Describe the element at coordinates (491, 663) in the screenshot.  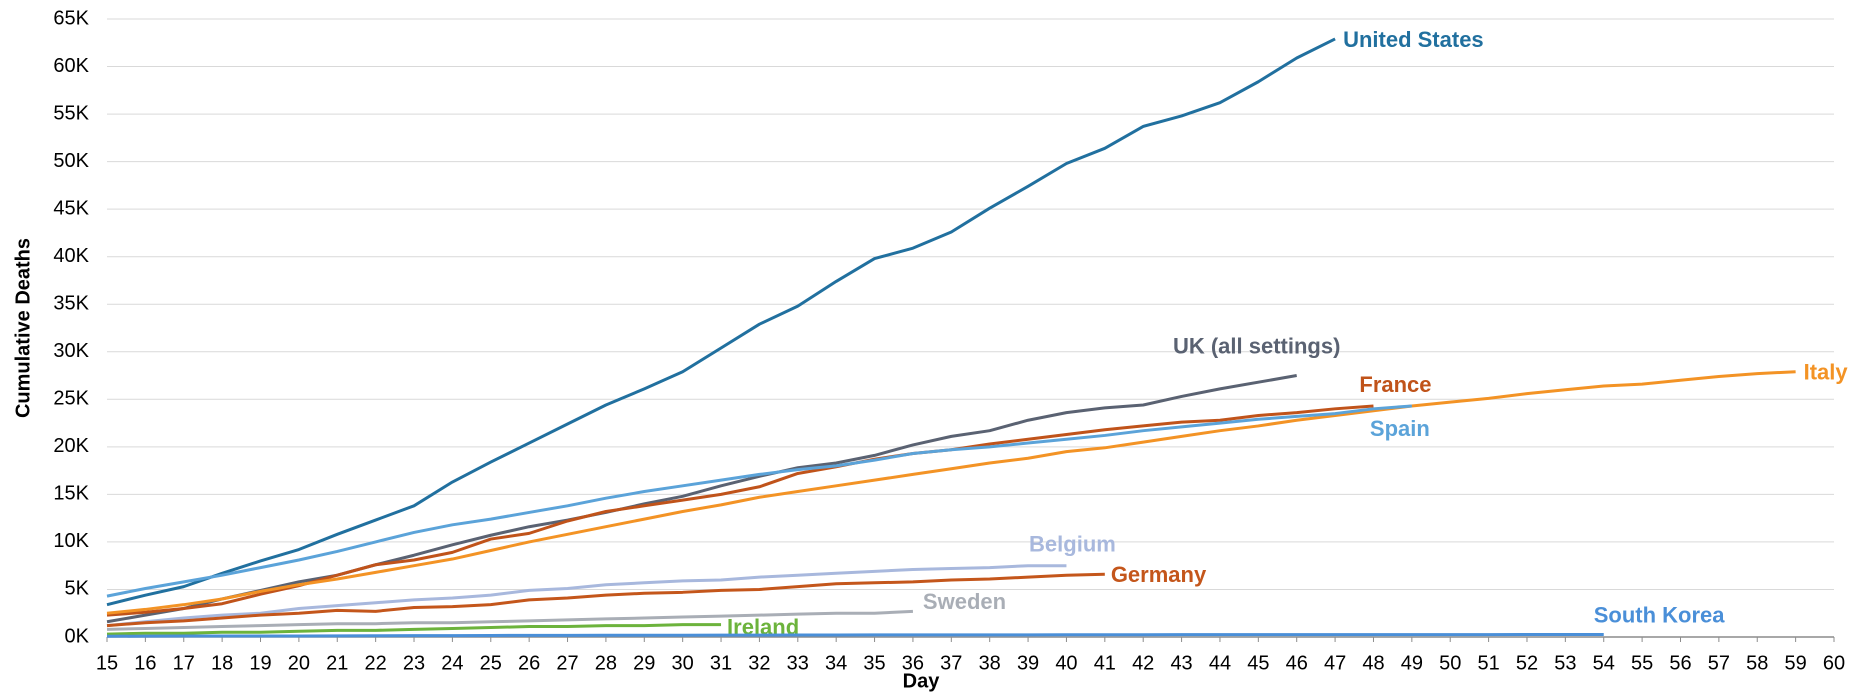
I see `x-tick-label: 25` at that location.